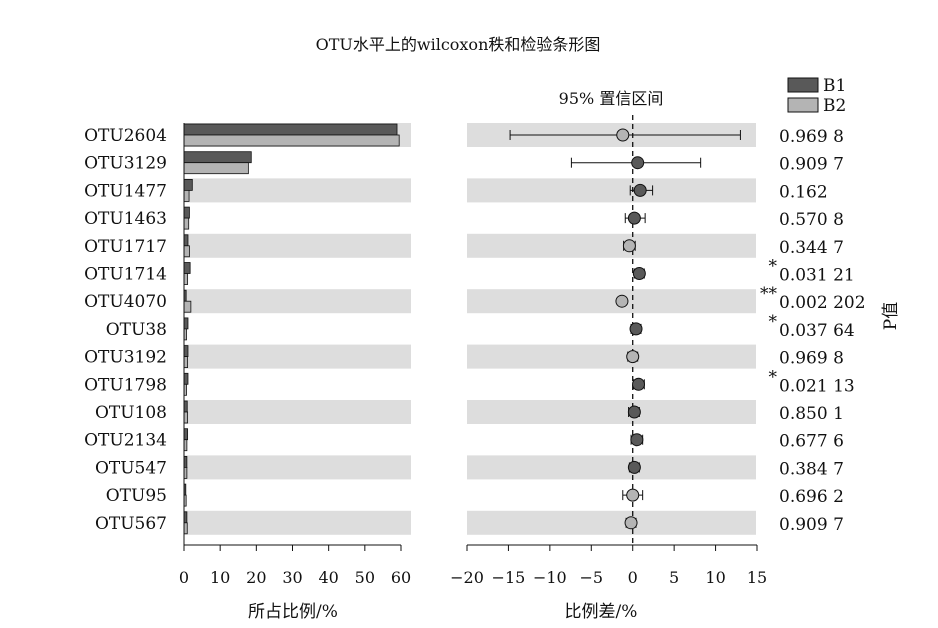  What do you see at coordinates (131, 468) in the screenshot?
I see `category-label: OTU547` at bounding box center [131, 468].